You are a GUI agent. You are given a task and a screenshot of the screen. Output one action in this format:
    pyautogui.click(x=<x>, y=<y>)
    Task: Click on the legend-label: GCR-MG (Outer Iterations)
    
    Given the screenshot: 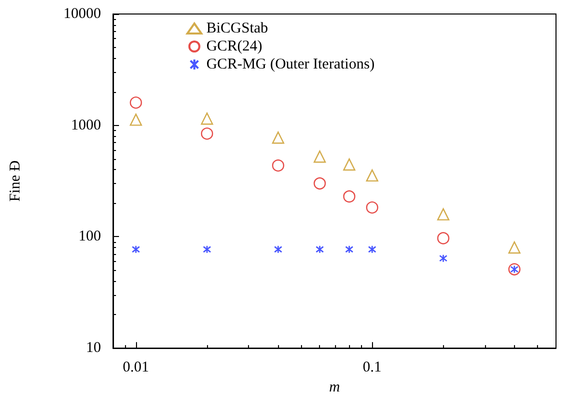 What is the action you would take?
    pyautogui.click(x=290, y=64)
    